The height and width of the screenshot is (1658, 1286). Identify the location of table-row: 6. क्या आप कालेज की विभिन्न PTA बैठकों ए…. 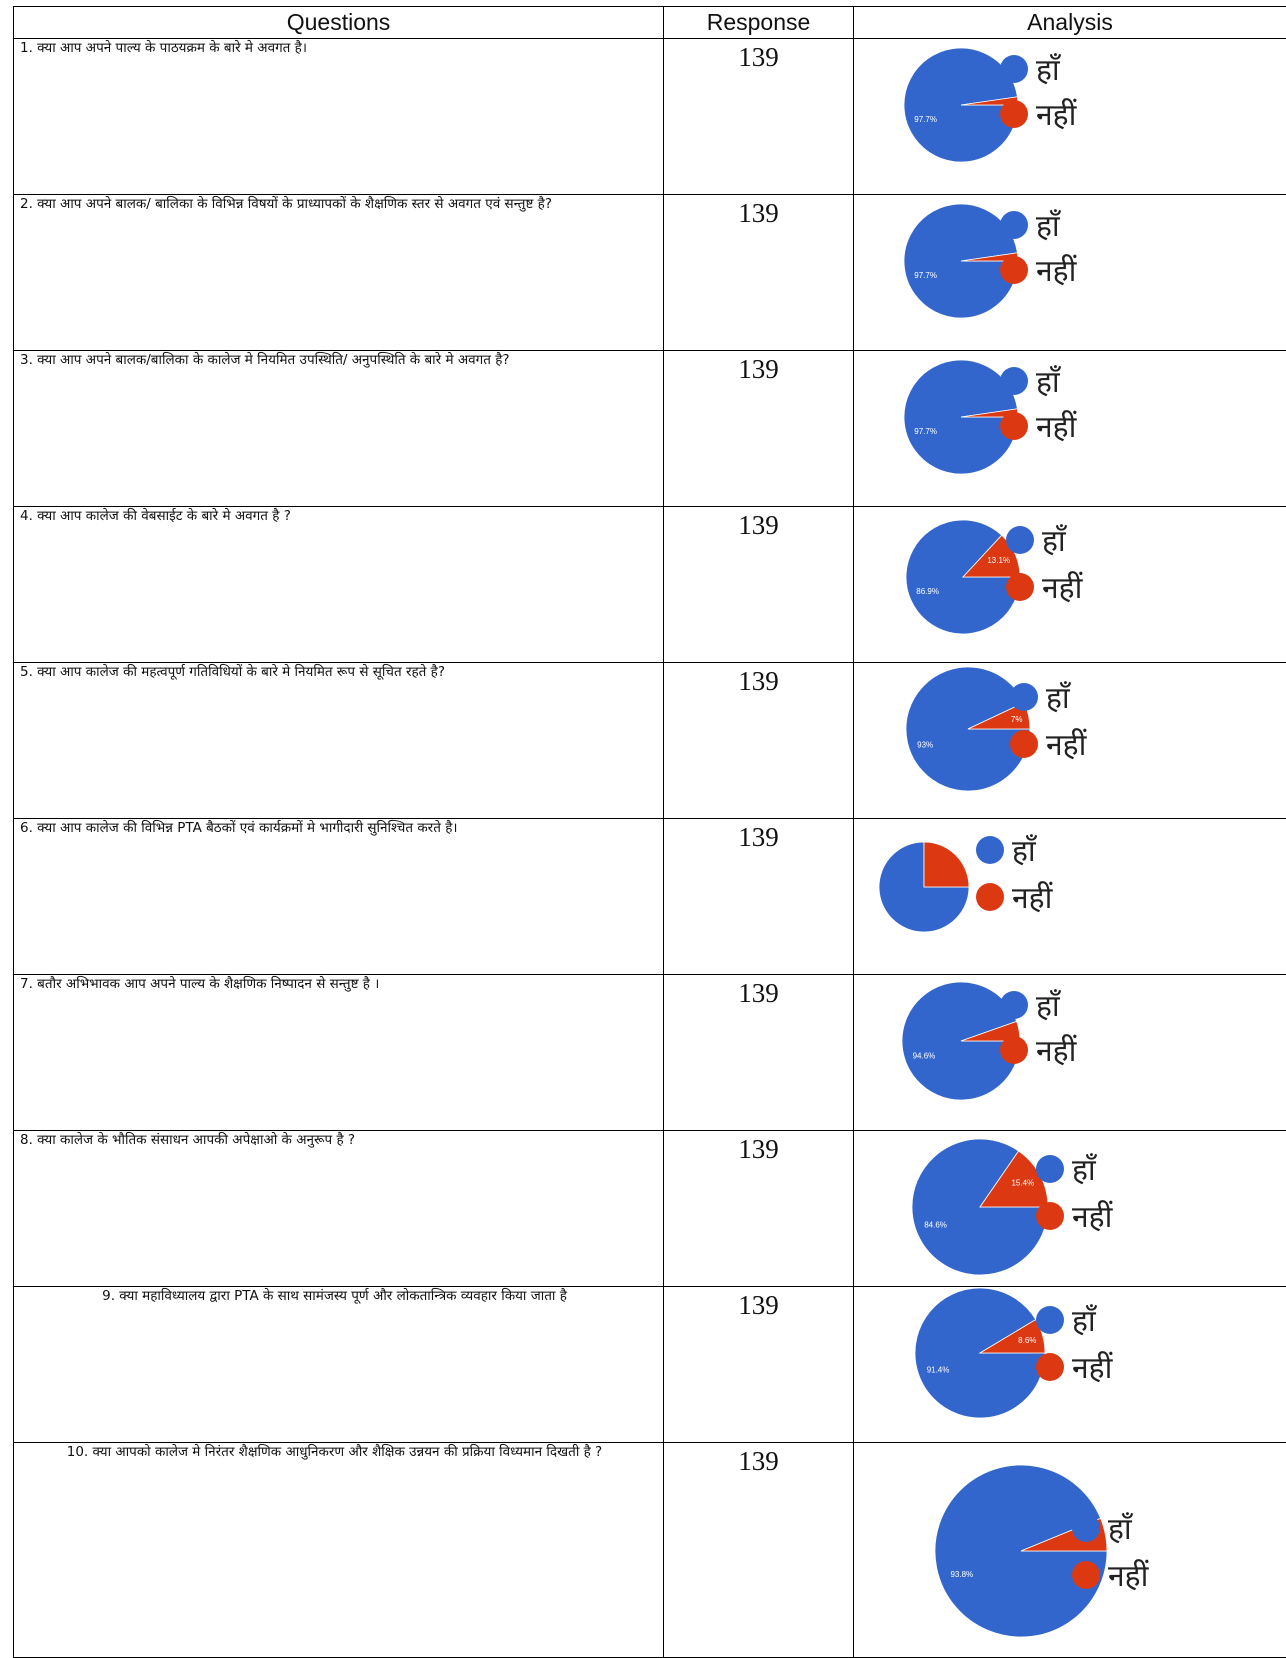
(650, 897).